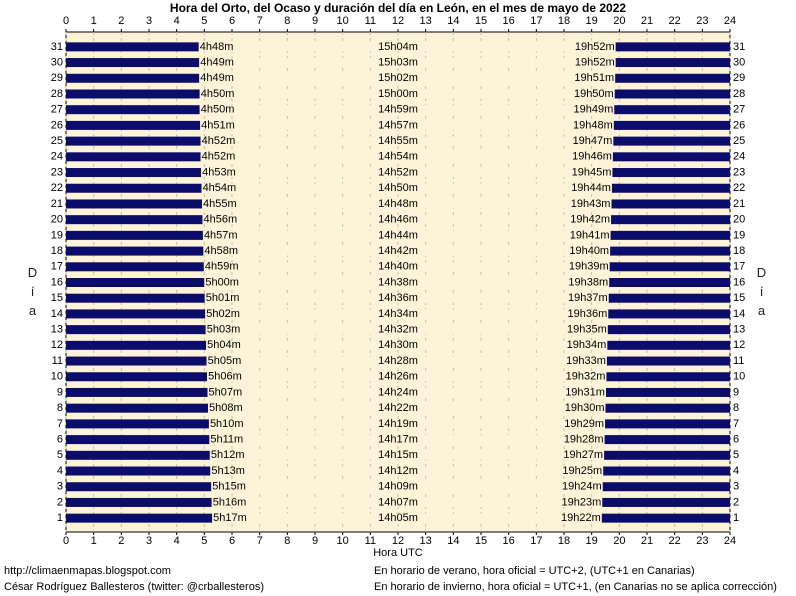 This screenshot has width=796, height=596. Describe the element at coordinates (228, 471) in the screenshot. I see `sunrise-label: 5h13m` at that location.